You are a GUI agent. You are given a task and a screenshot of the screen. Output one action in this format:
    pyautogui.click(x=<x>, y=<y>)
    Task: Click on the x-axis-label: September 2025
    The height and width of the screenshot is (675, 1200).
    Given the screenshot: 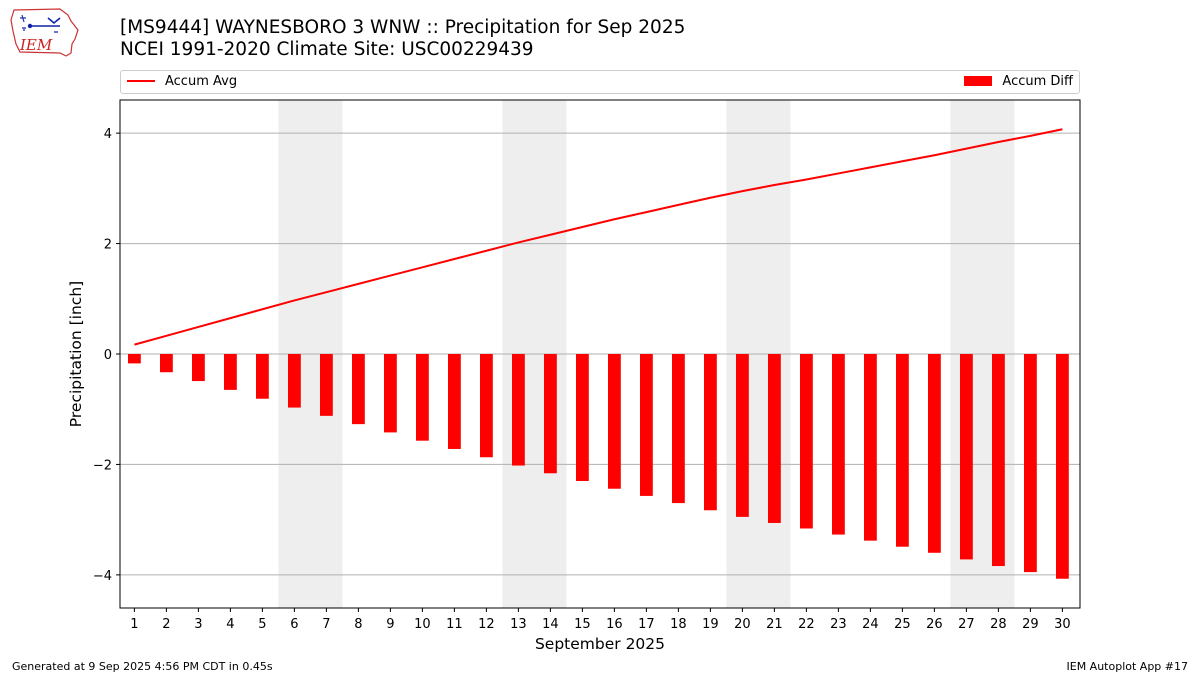 What is the action you would take?
    pyautogui.click(x=600, y=644)
    